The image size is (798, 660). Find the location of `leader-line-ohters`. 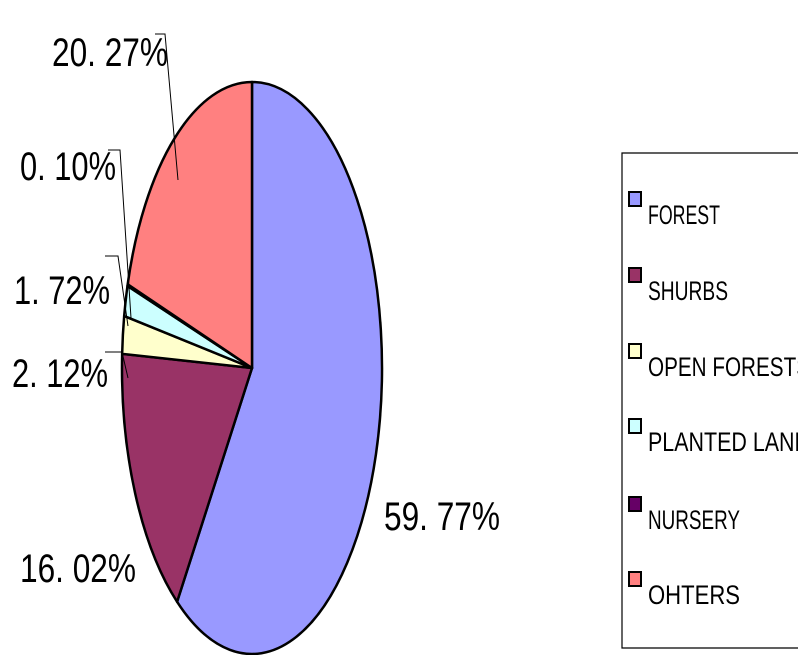

leader-line-ohters is located at coordinates (167, 107).